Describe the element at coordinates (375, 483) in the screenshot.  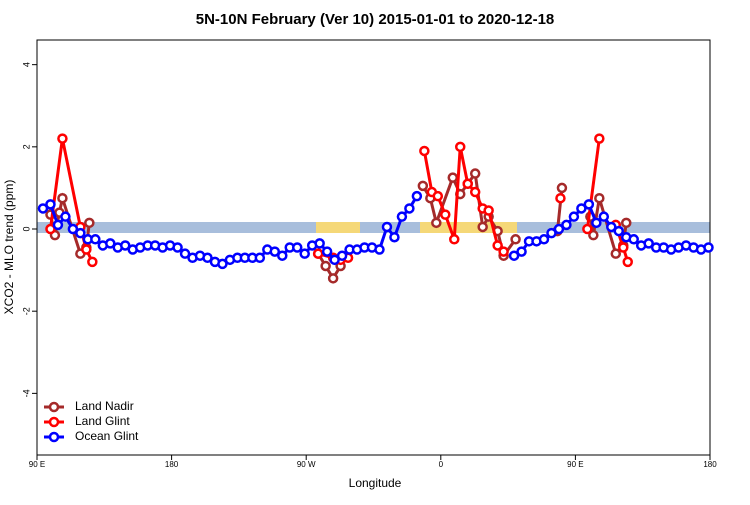
I see `x-axis-label: Longitude` at that location.